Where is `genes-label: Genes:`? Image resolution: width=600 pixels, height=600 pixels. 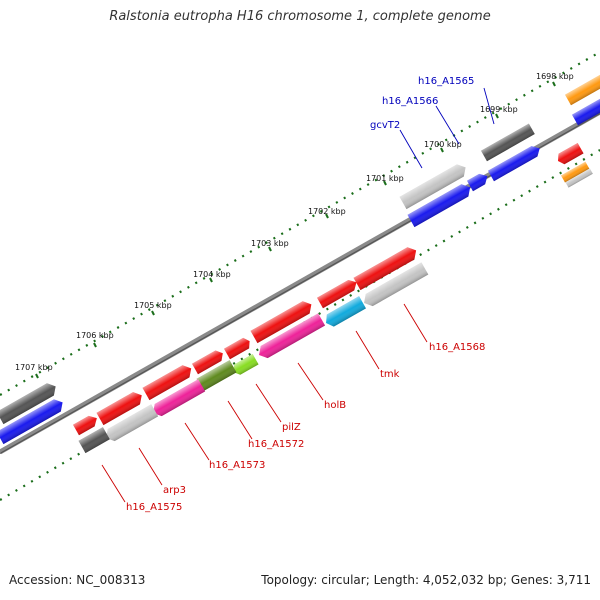 genes-label: Genes: is located at coordinates (531, 580).